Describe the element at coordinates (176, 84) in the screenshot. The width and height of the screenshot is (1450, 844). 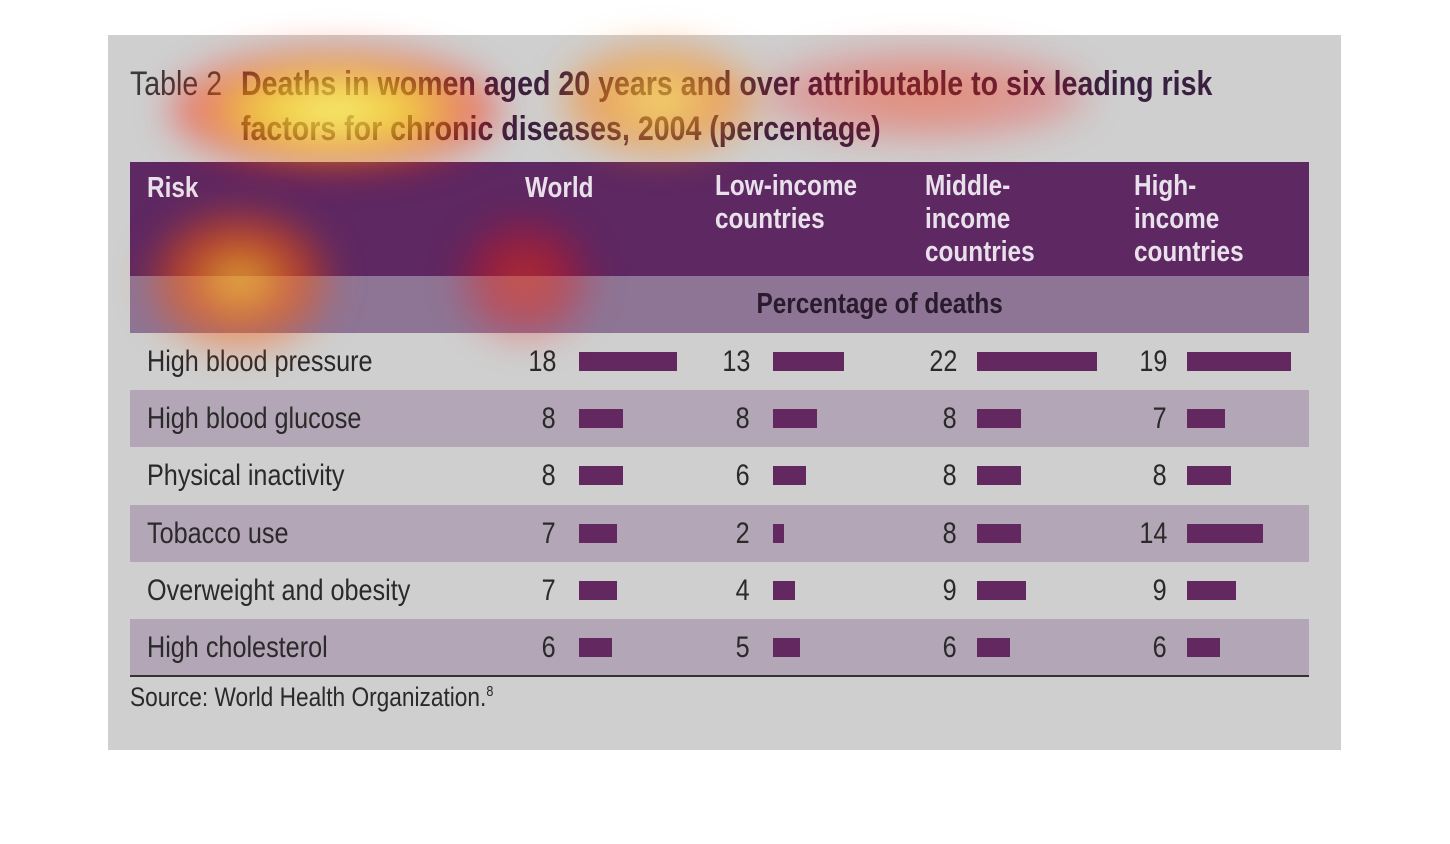
I see `table-label: Table 2` at that location.